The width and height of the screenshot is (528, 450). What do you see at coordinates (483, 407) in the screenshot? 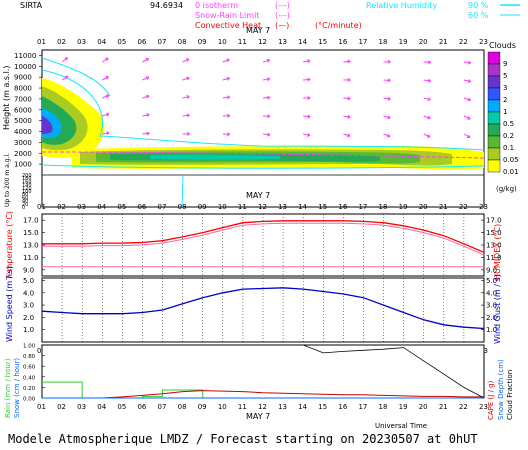
I see `bottom-hour-23: 23` at bounding box center [483, 407].